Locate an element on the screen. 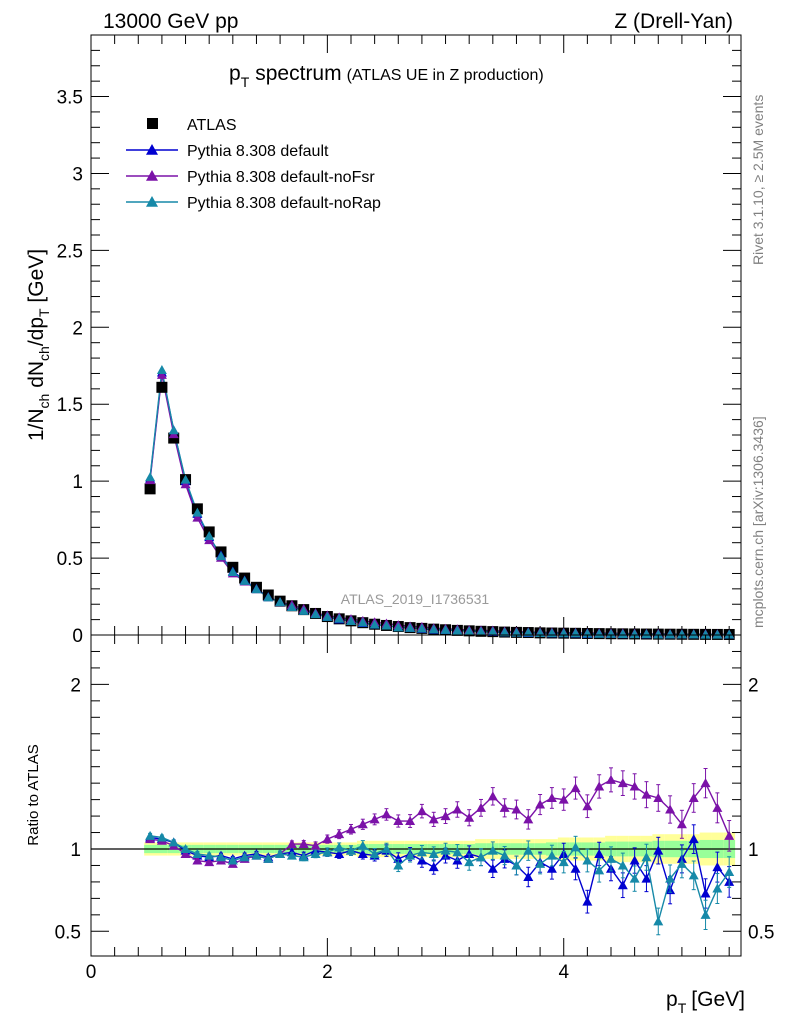 The height and width of the screenshot is (1024, 786). x-axis-label: pT [GeV] is located at coordinates (705, 1002).